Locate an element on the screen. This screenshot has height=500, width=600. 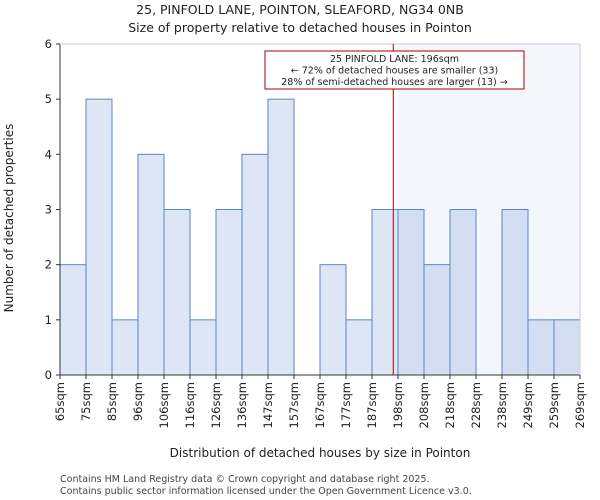
y-tick-label: 6 is located at coordinates (48, 44).